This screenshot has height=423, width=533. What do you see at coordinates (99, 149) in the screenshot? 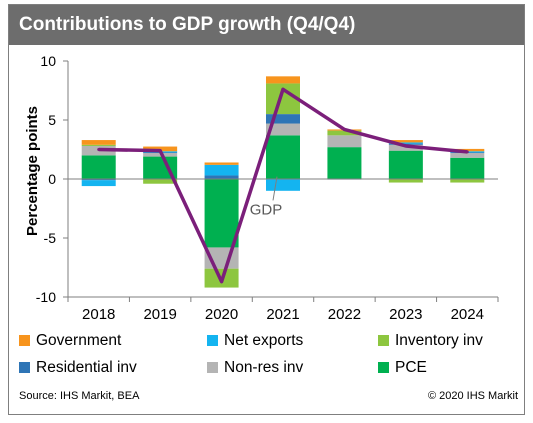
I see `gdp-point-2018` at bounding box center [99, 149].